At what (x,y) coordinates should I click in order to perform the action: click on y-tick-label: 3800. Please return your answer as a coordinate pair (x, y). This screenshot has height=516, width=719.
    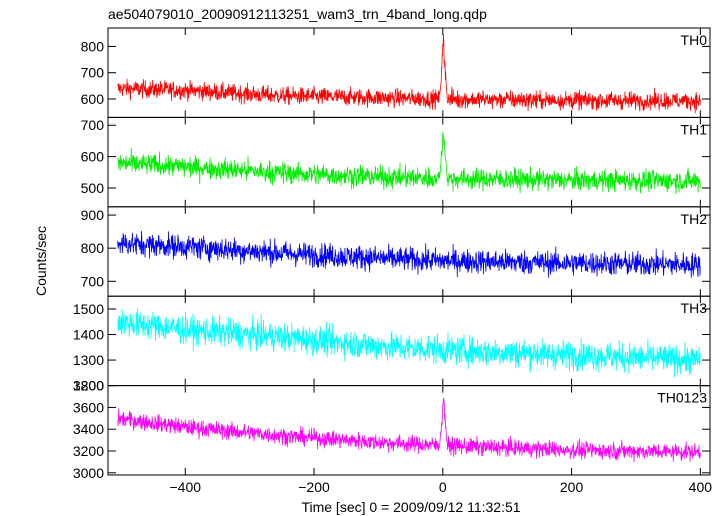
    Looking at the image, I should click on (88, 386).